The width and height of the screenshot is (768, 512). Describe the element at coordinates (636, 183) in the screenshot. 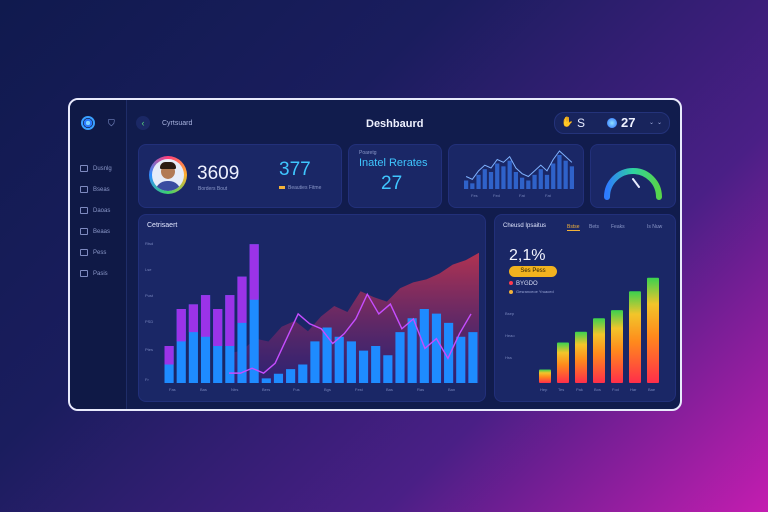

I see `gauge-needle` at that location.